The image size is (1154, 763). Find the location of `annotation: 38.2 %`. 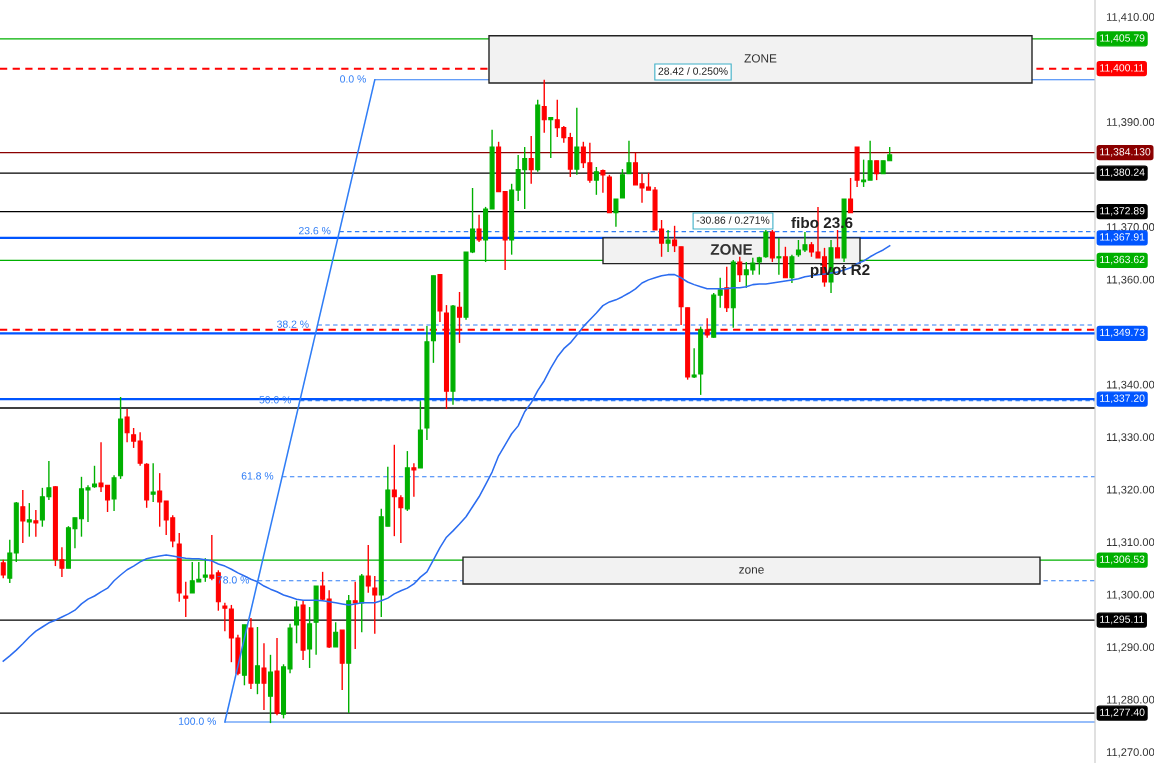

annotation: 38.2 % is located at coordinates (293, 324).